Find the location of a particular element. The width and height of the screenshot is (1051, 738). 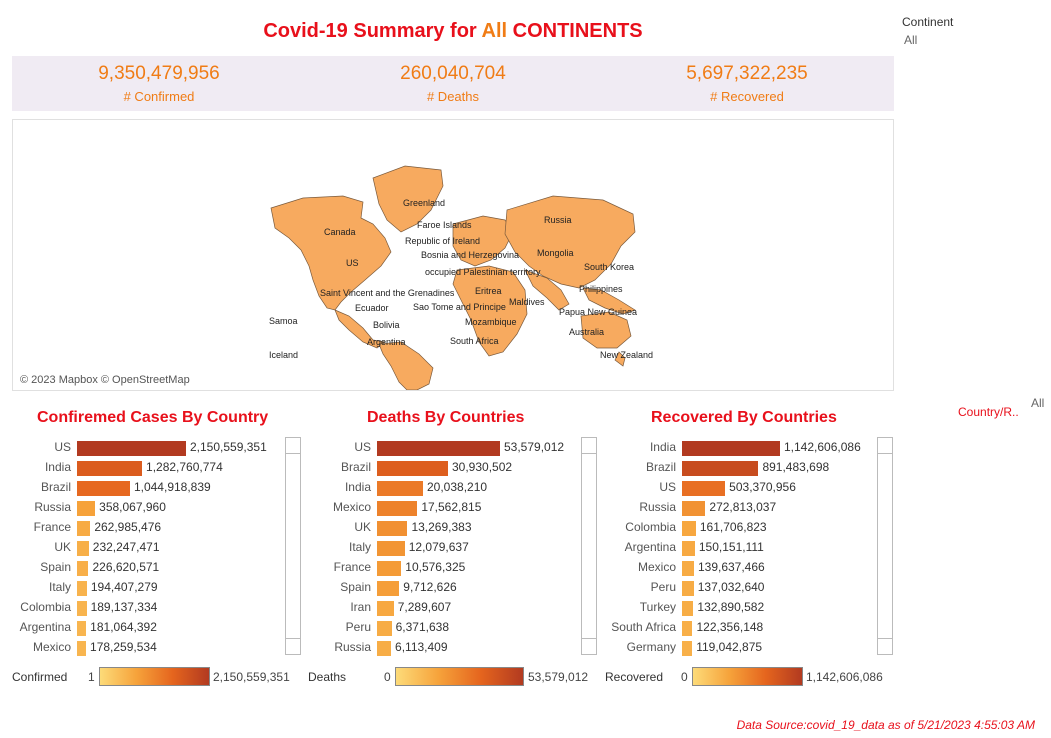

bar-row: UK 13,269,383 is located at coordinates (450, 528).